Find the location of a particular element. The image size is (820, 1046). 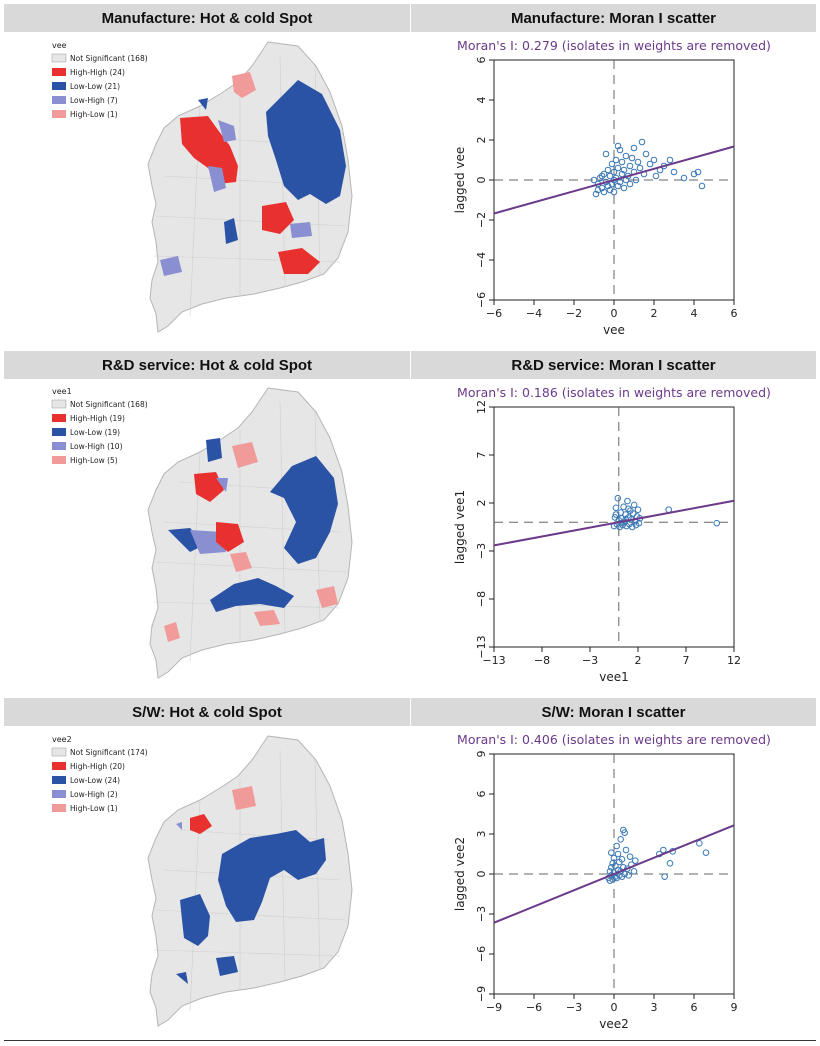

svg-text: Low-High (10) is located at coordinates (96, 446).